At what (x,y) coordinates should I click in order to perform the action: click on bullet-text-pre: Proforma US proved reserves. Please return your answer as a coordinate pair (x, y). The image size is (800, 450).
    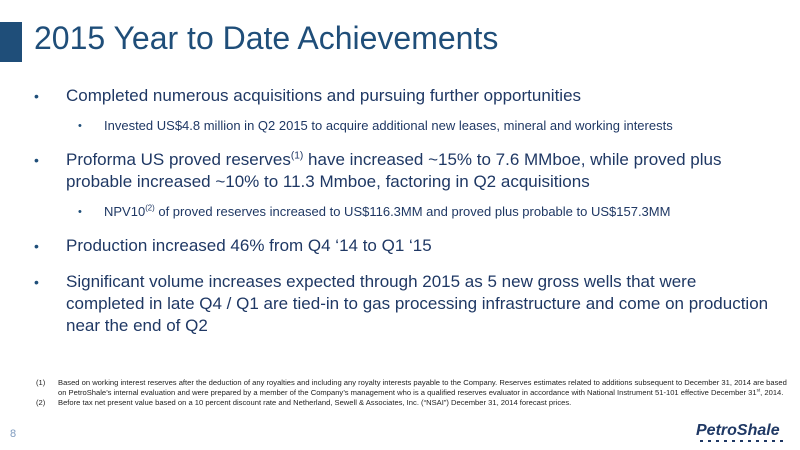
    Looking at the image, I should click on (178, 159).